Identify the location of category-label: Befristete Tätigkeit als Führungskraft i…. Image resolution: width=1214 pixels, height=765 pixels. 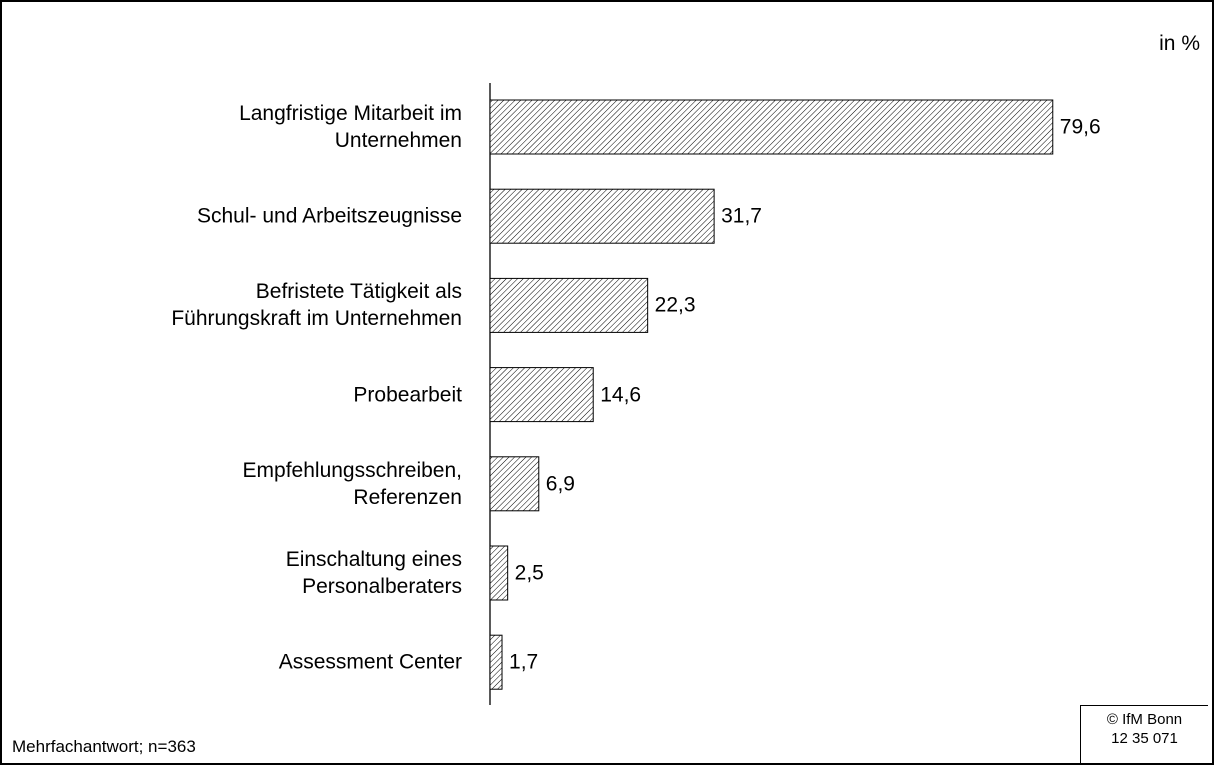
(316, 305).